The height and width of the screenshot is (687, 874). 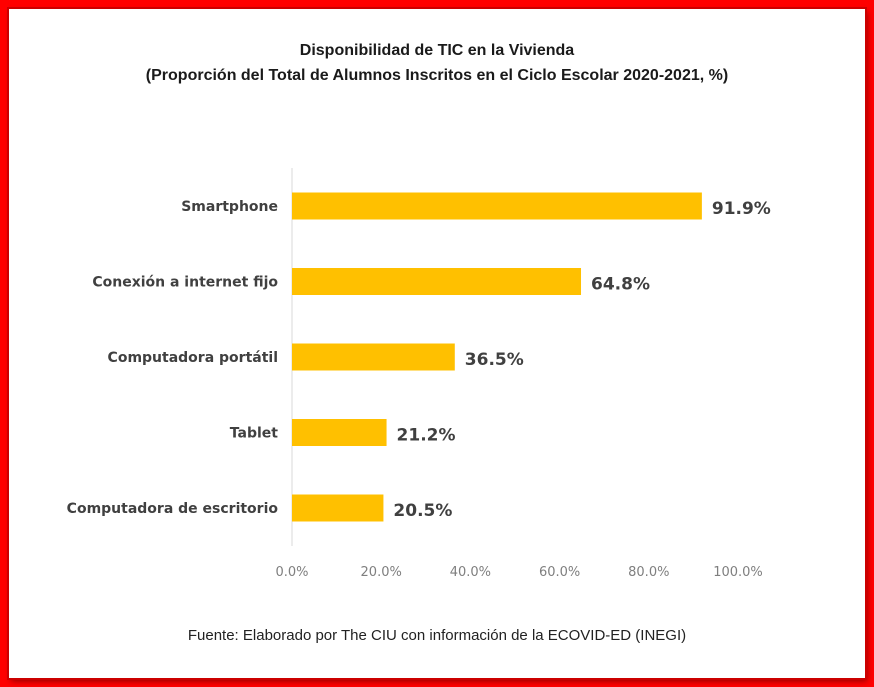 What do you see at coordinates (229, 207) in the screenshot?
I see `category-label: Smartphone` at bounding box center [229, 207].